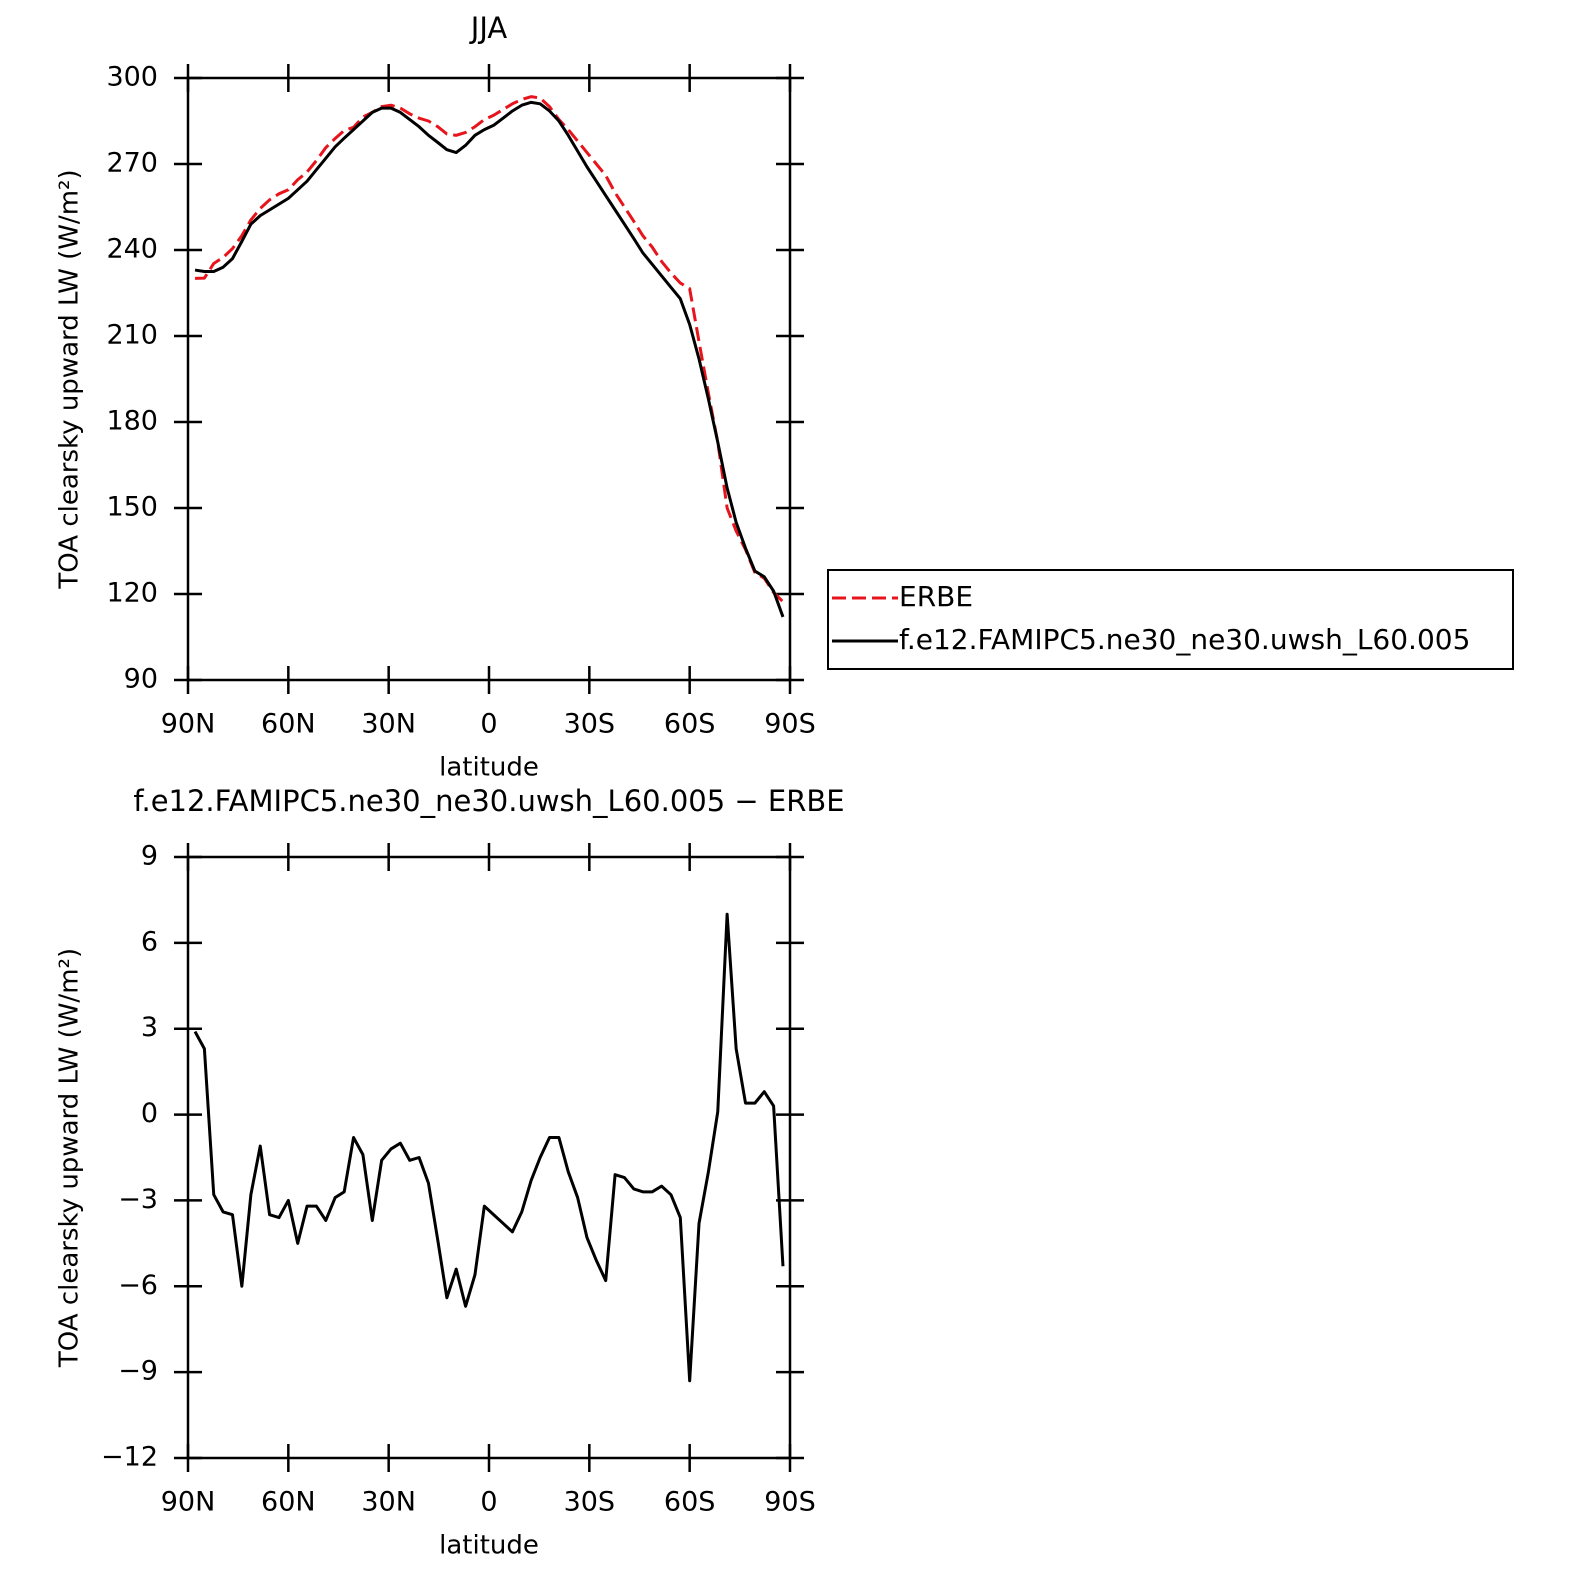  What do you see at coordinates (132, 593) in the screenshot?
I see `y-tick-label: 120` at bounding box center [132, 593].